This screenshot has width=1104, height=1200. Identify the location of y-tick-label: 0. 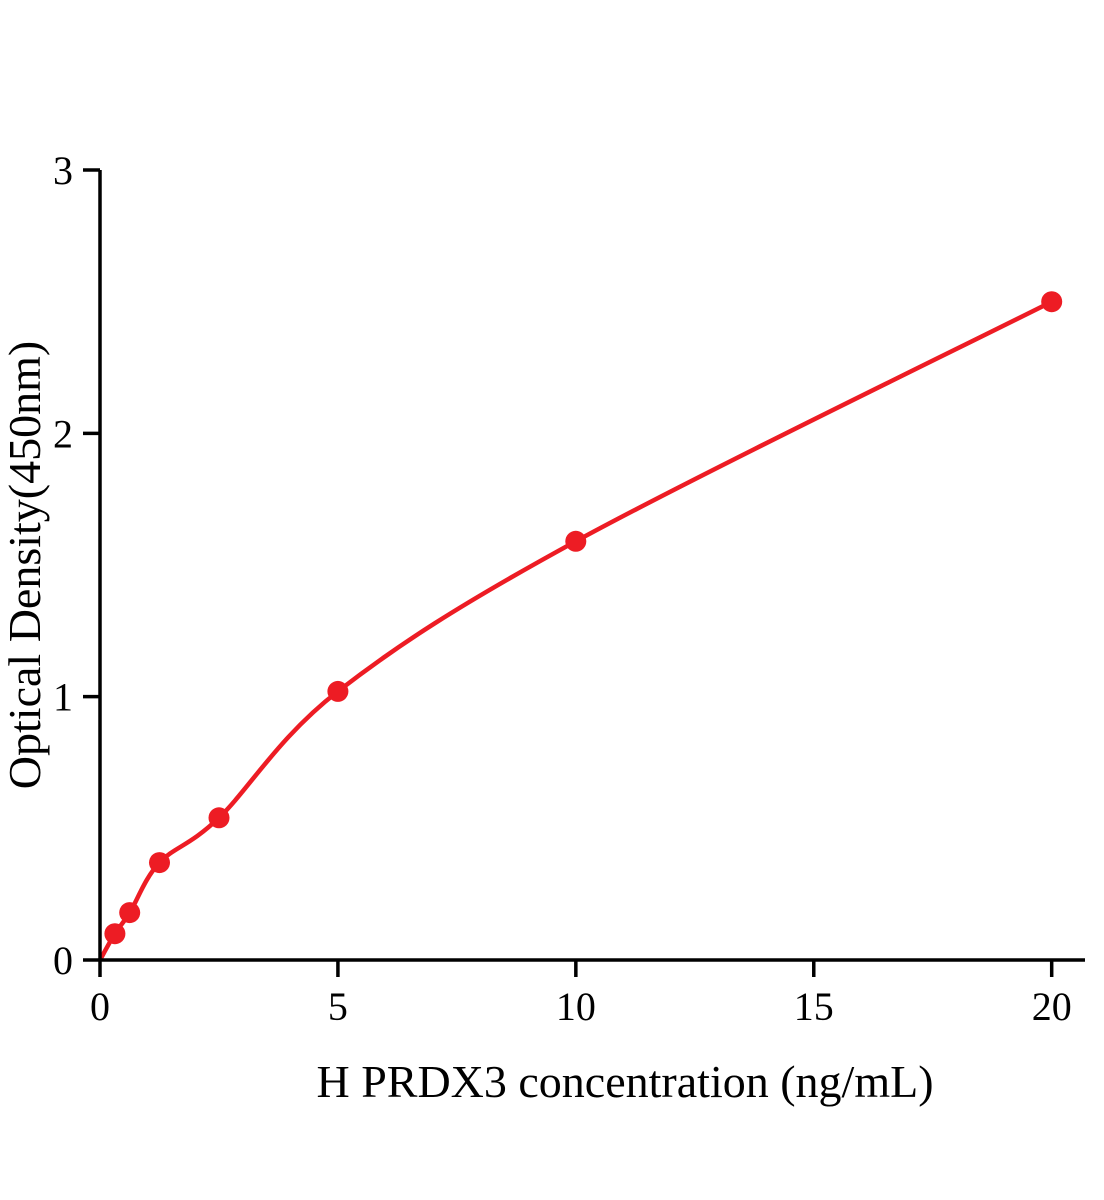
(63, 960).